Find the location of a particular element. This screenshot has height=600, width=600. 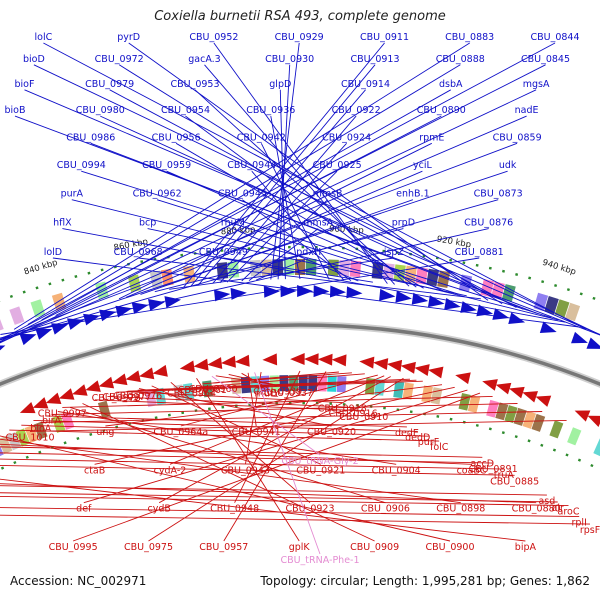

plus-gene-label: CBU_0888 is located at coordinates (460, 59).